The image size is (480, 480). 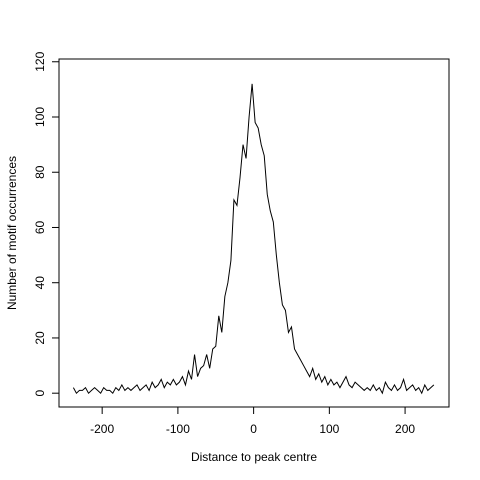 I want to click on x-axis-label: Distance to peak centre, so click(x=254, y=457).